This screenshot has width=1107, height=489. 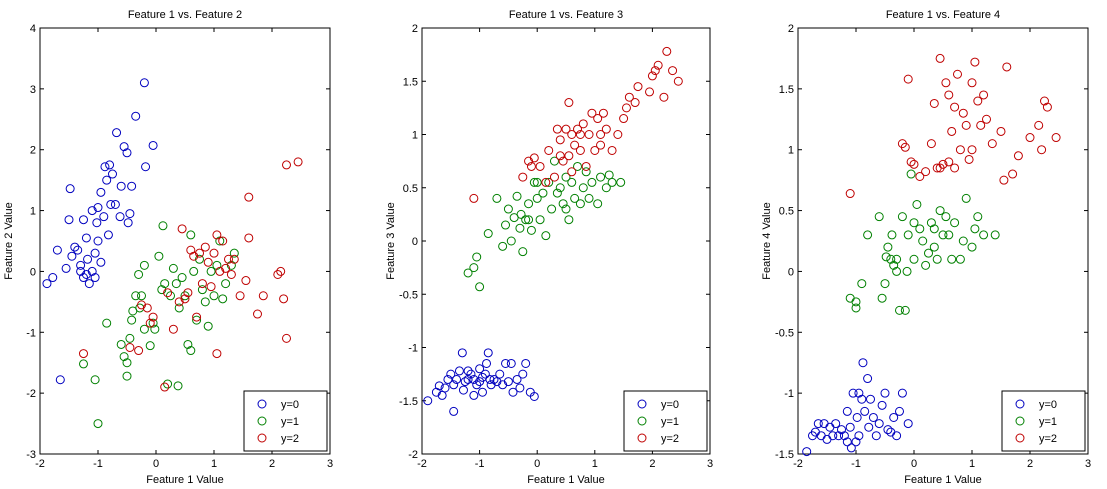 What do you see at coordinates (565, 480) in the screenshot?
I see `x-axis-label: Feature 1 Value` at bounding box center [565, 480].